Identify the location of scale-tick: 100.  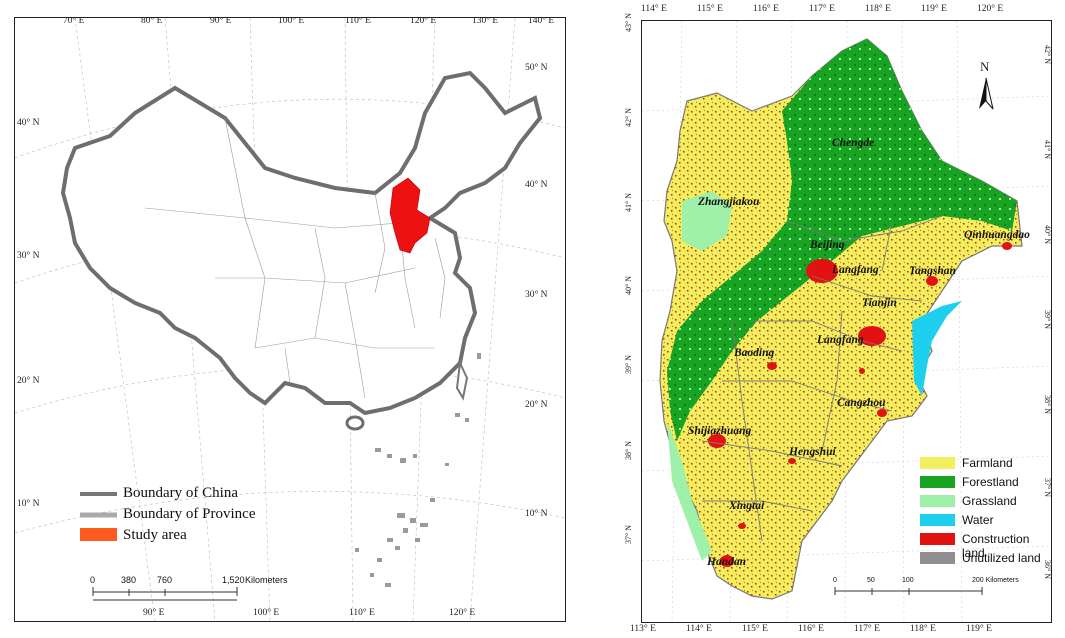
(908, 580).